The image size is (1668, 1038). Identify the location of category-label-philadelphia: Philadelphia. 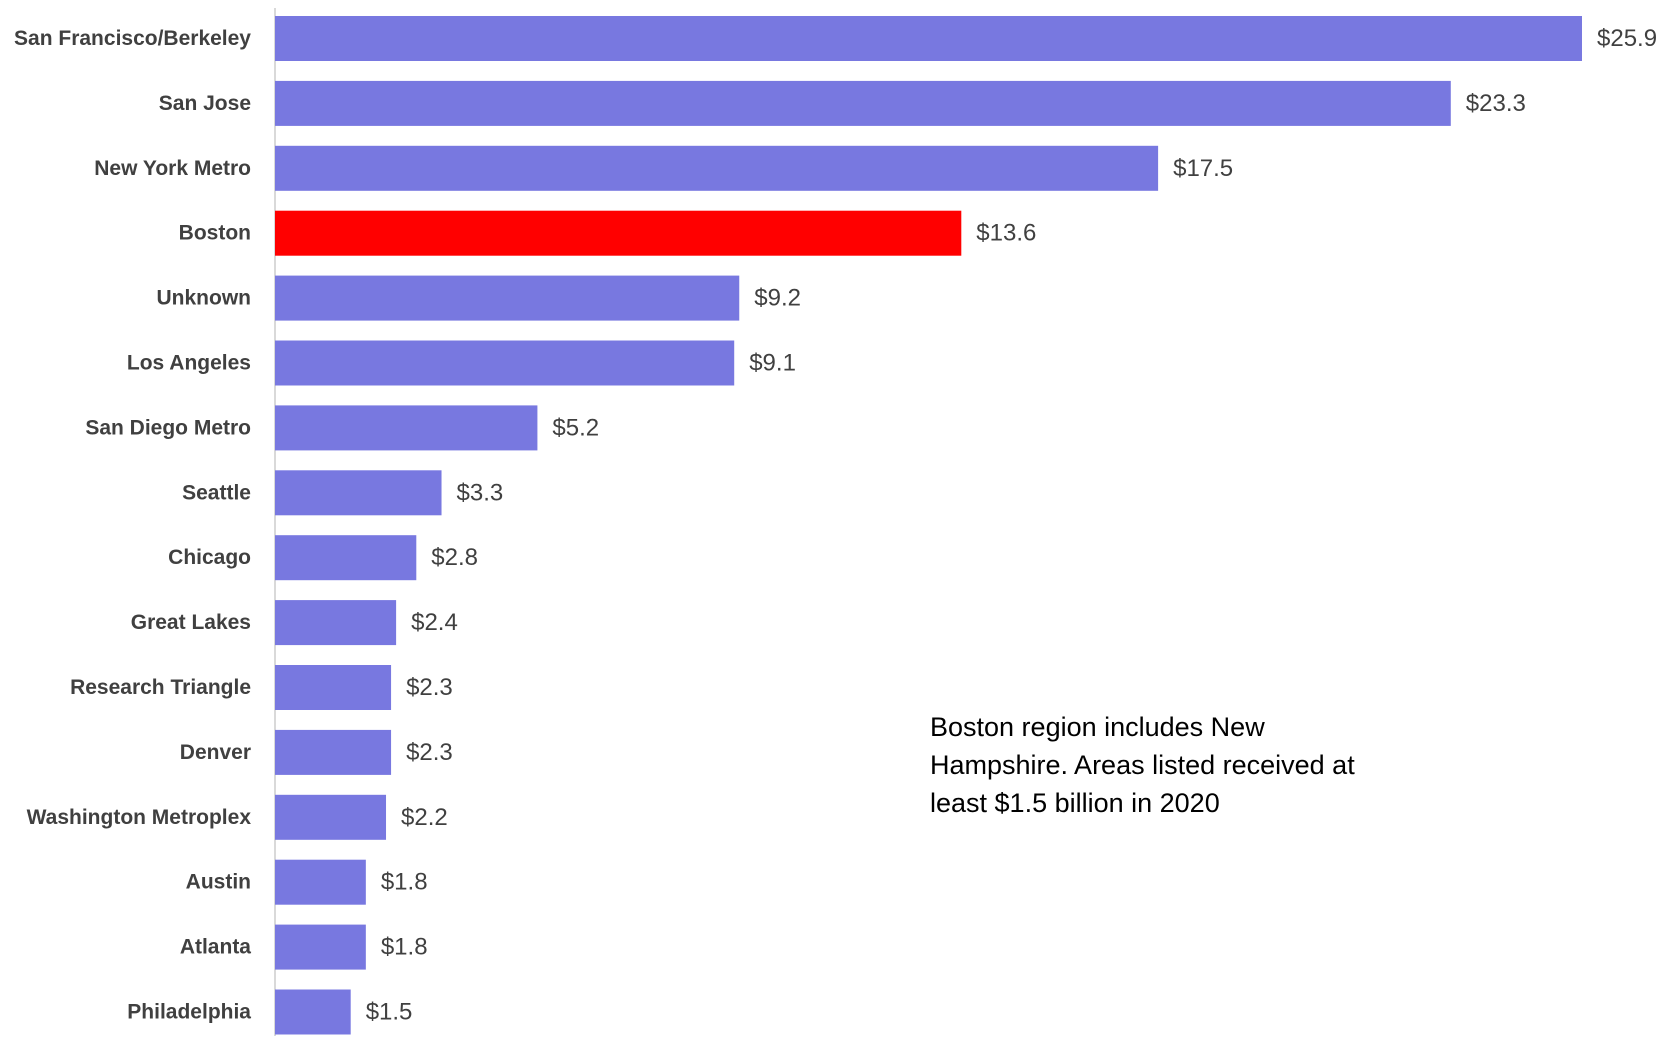
(189, 1012).